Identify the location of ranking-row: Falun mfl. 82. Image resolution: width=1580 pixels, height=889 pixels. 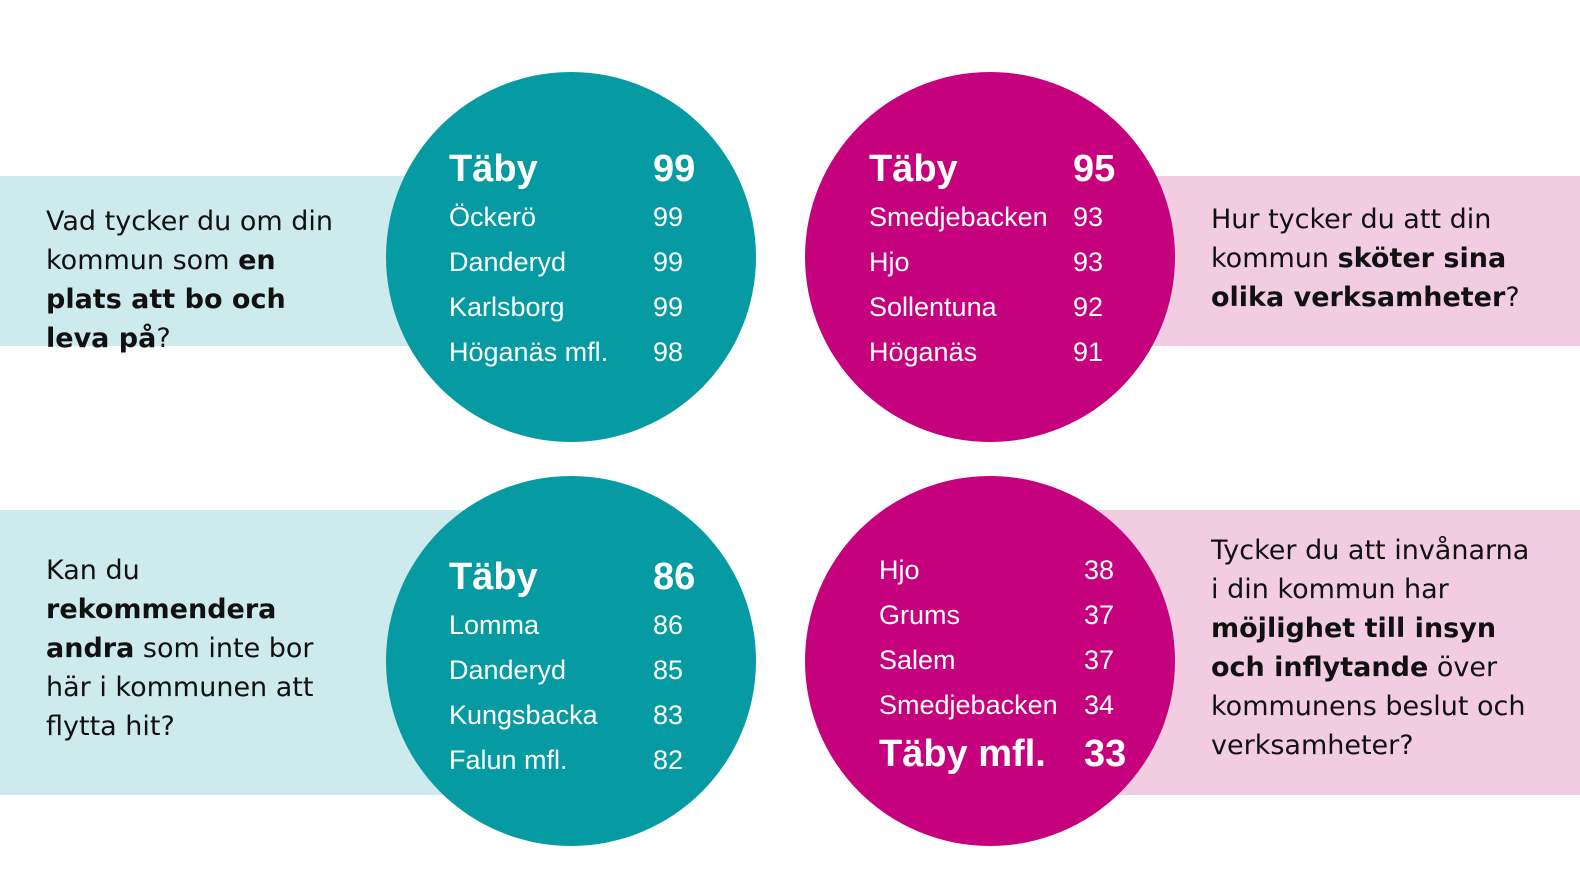
(579, 760).